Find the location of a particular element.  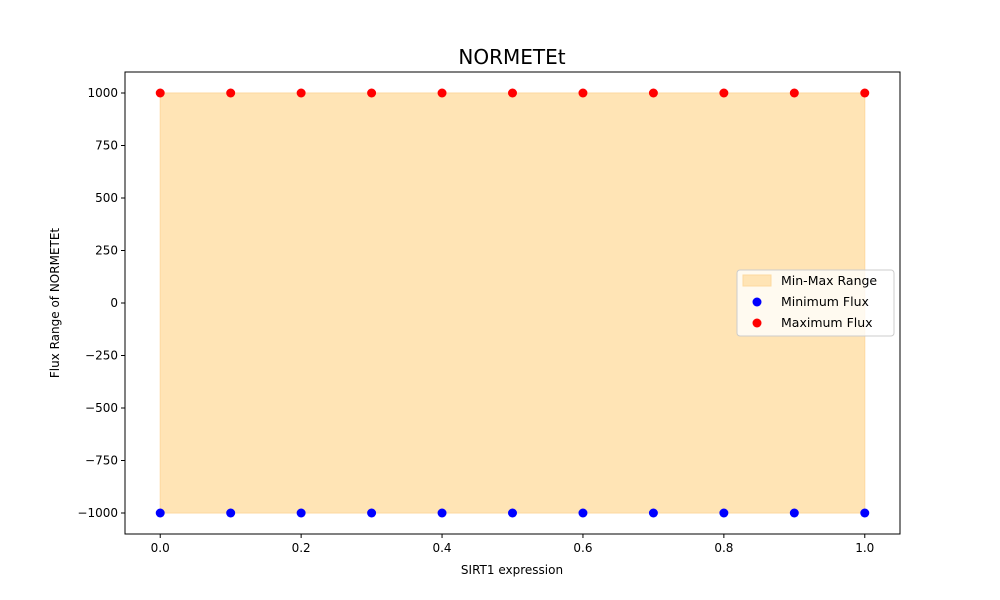

y-tick-label: 1000 is located at coordinates (102, 93).